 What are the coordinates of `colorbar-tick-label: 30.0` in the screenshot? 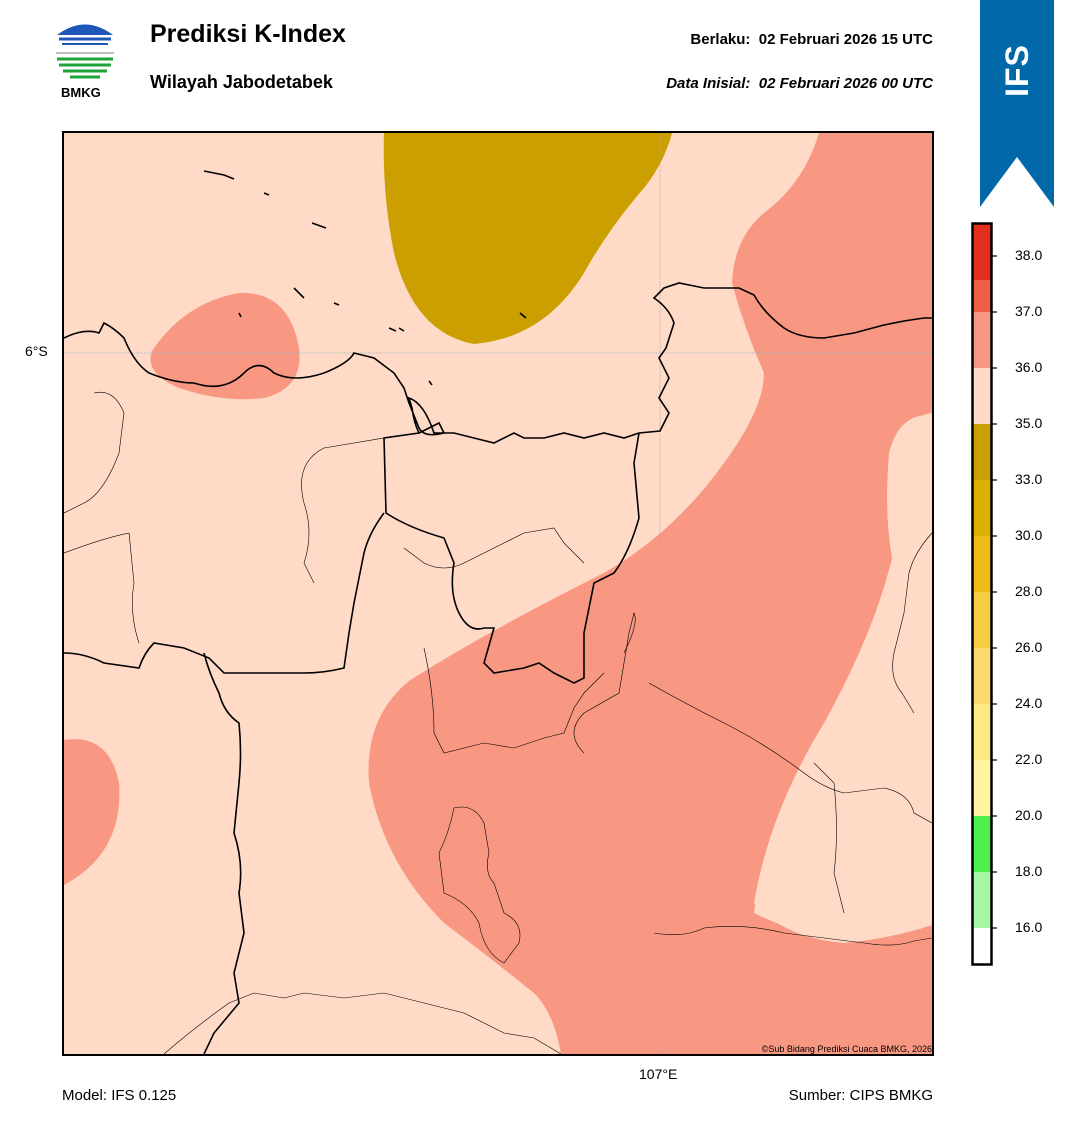 It's located at (1029, 535).